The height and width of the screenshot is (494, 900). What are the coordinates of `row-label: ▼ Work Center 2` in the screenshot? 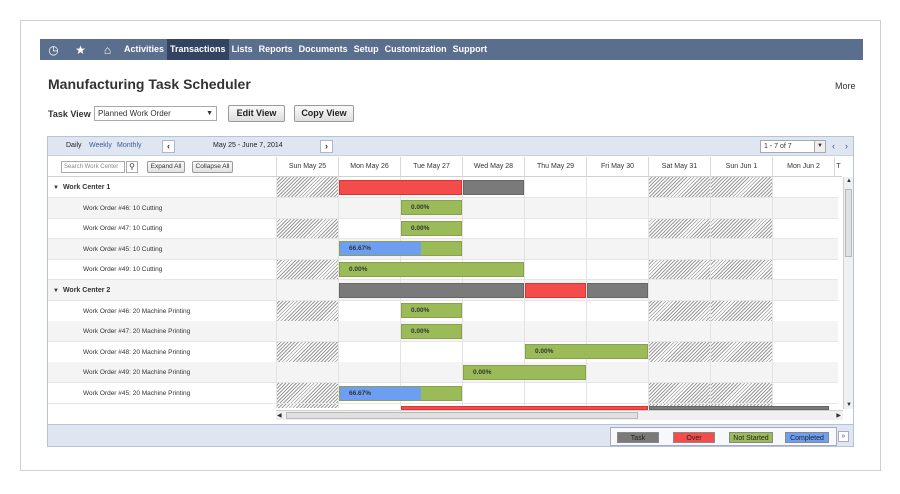 It's located at (81, 290).